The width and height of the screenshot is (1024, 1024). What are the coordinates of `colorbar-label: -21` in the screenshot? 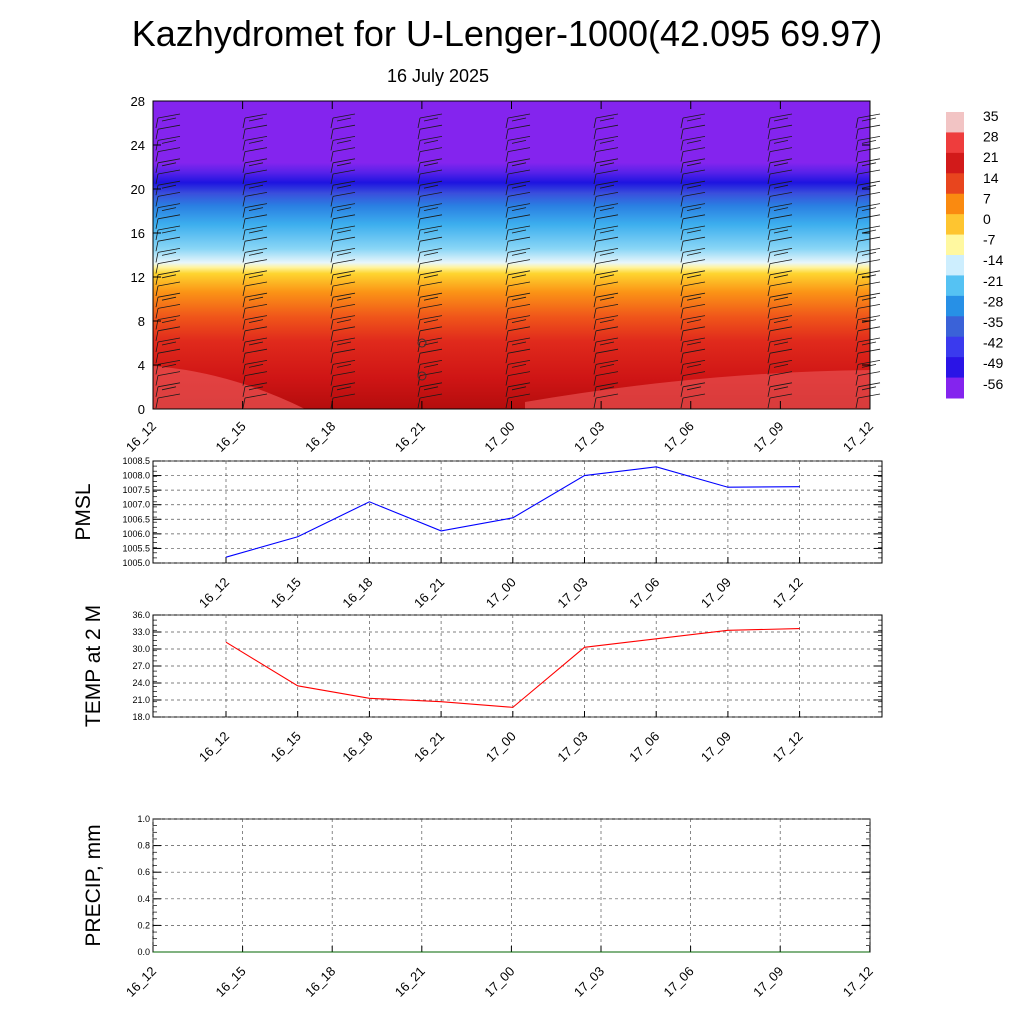 It's located at (993, 281).